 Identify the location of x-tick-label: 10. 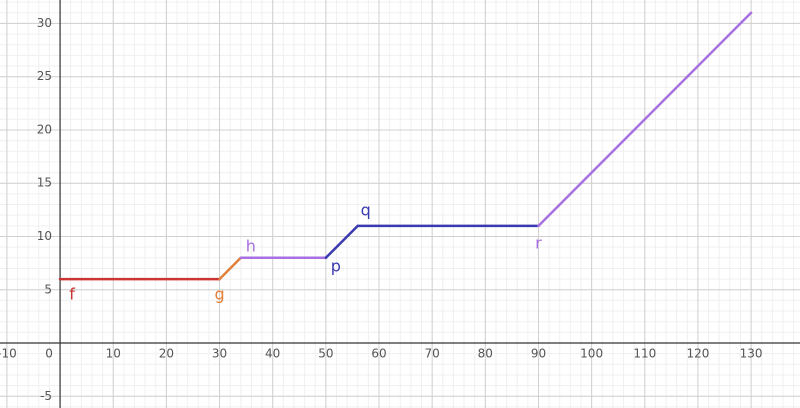
(113, 354).